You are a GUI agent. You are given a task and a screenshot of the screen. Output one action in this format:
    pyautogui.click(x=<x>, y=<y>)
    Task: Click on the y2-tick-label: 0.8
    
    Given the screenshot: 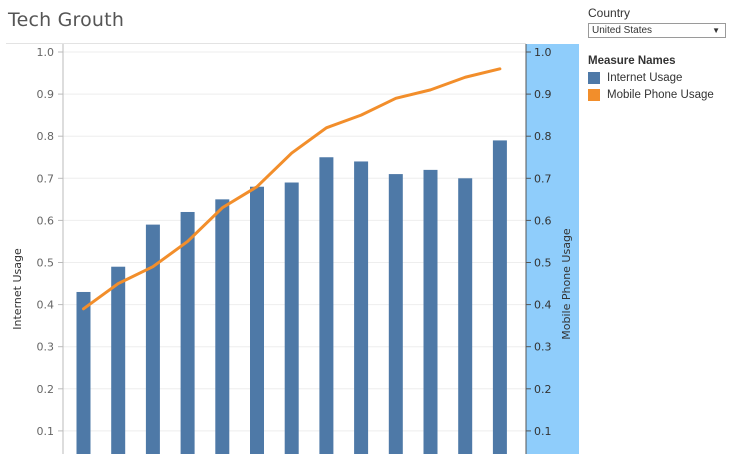 What is the action you would take?
    pyautogui.click(x=543, y=136)
    